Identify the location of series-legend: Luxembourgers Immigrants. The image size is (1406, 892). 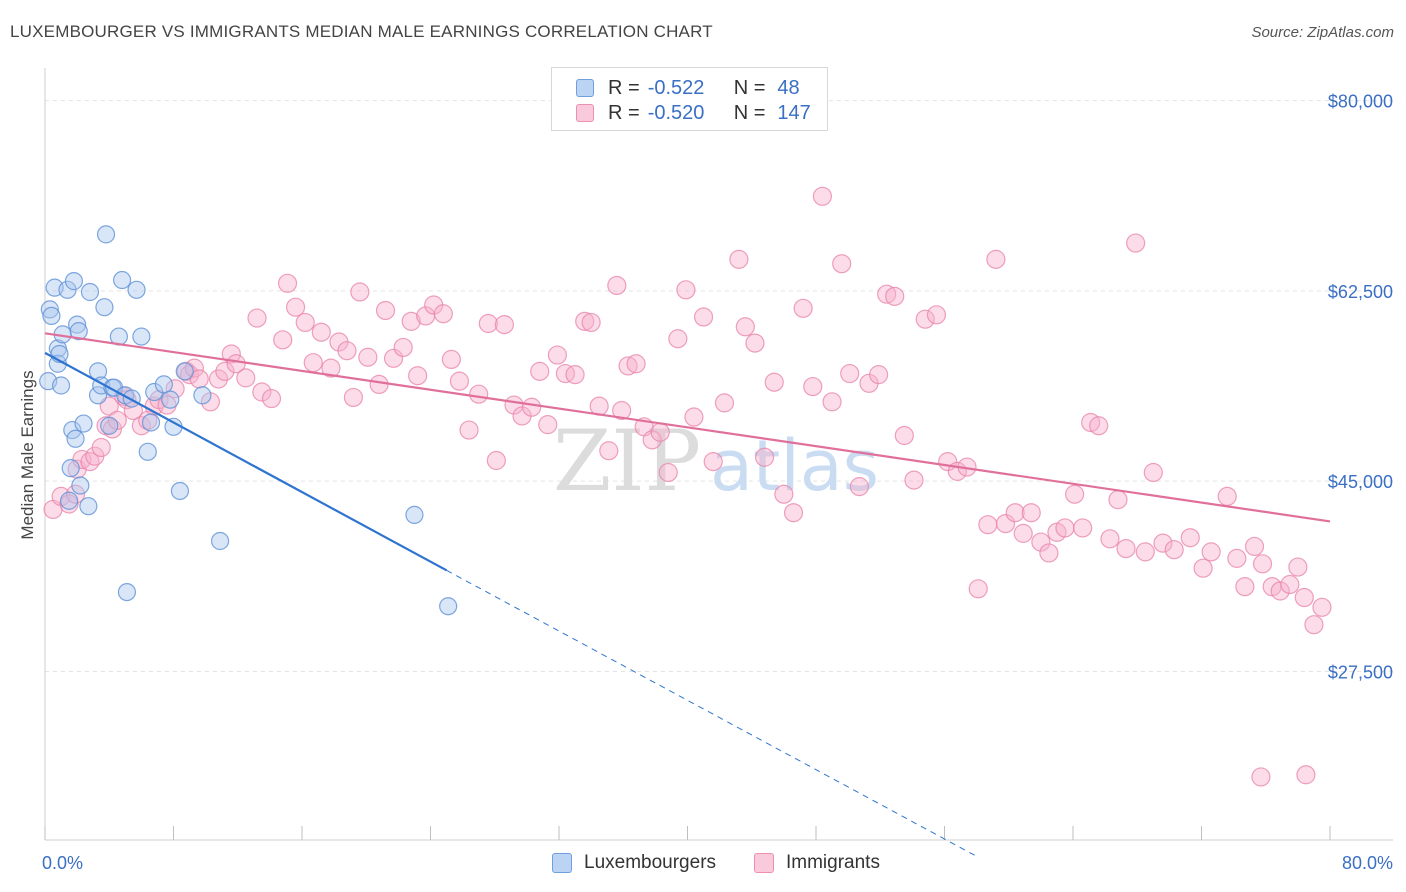
(703, 864).